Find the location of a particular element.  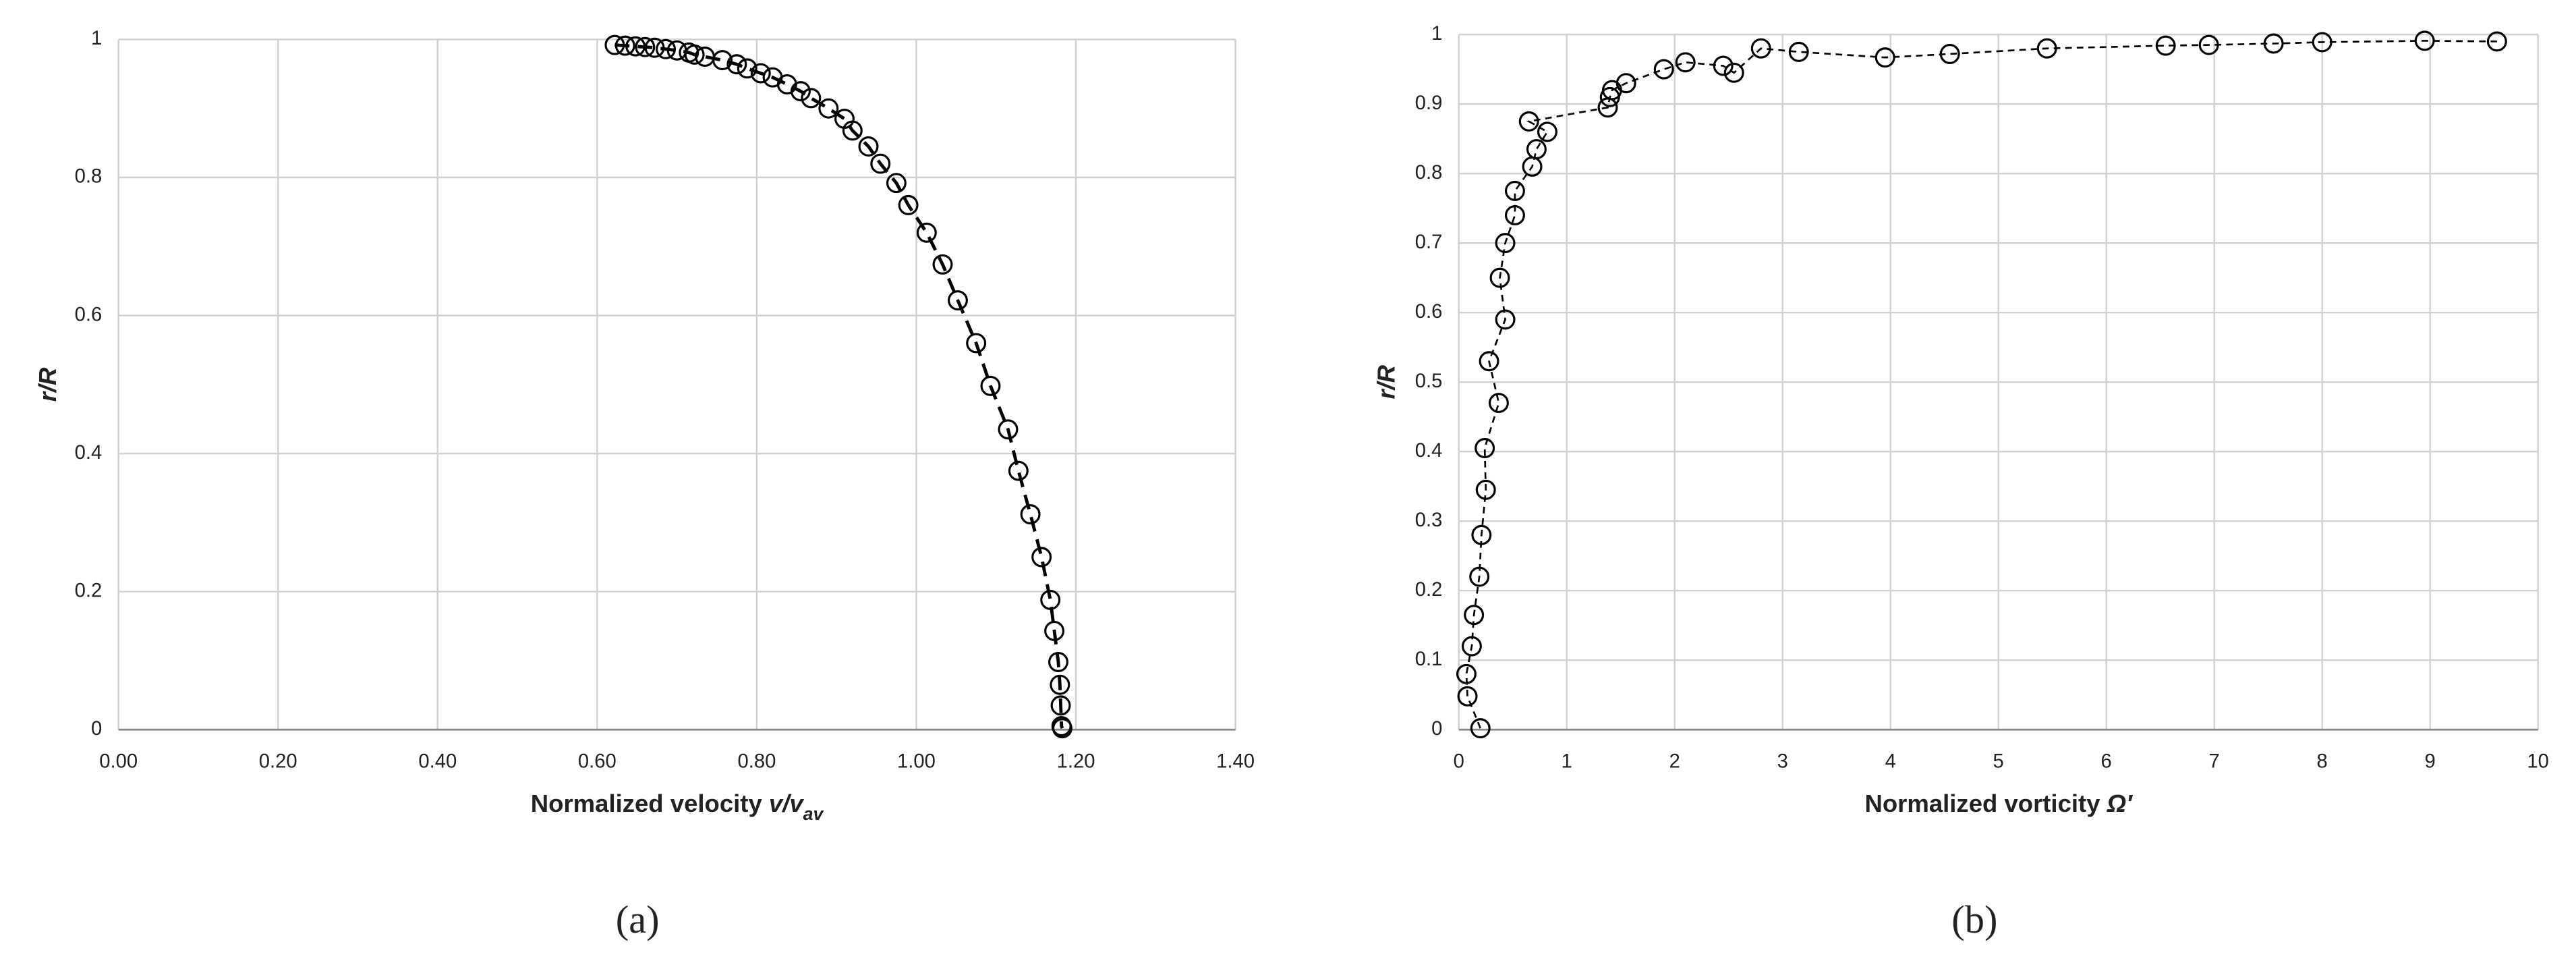

x-axis-label: Normalized vorticity Ω′ is located at coordinates (1999, 803).